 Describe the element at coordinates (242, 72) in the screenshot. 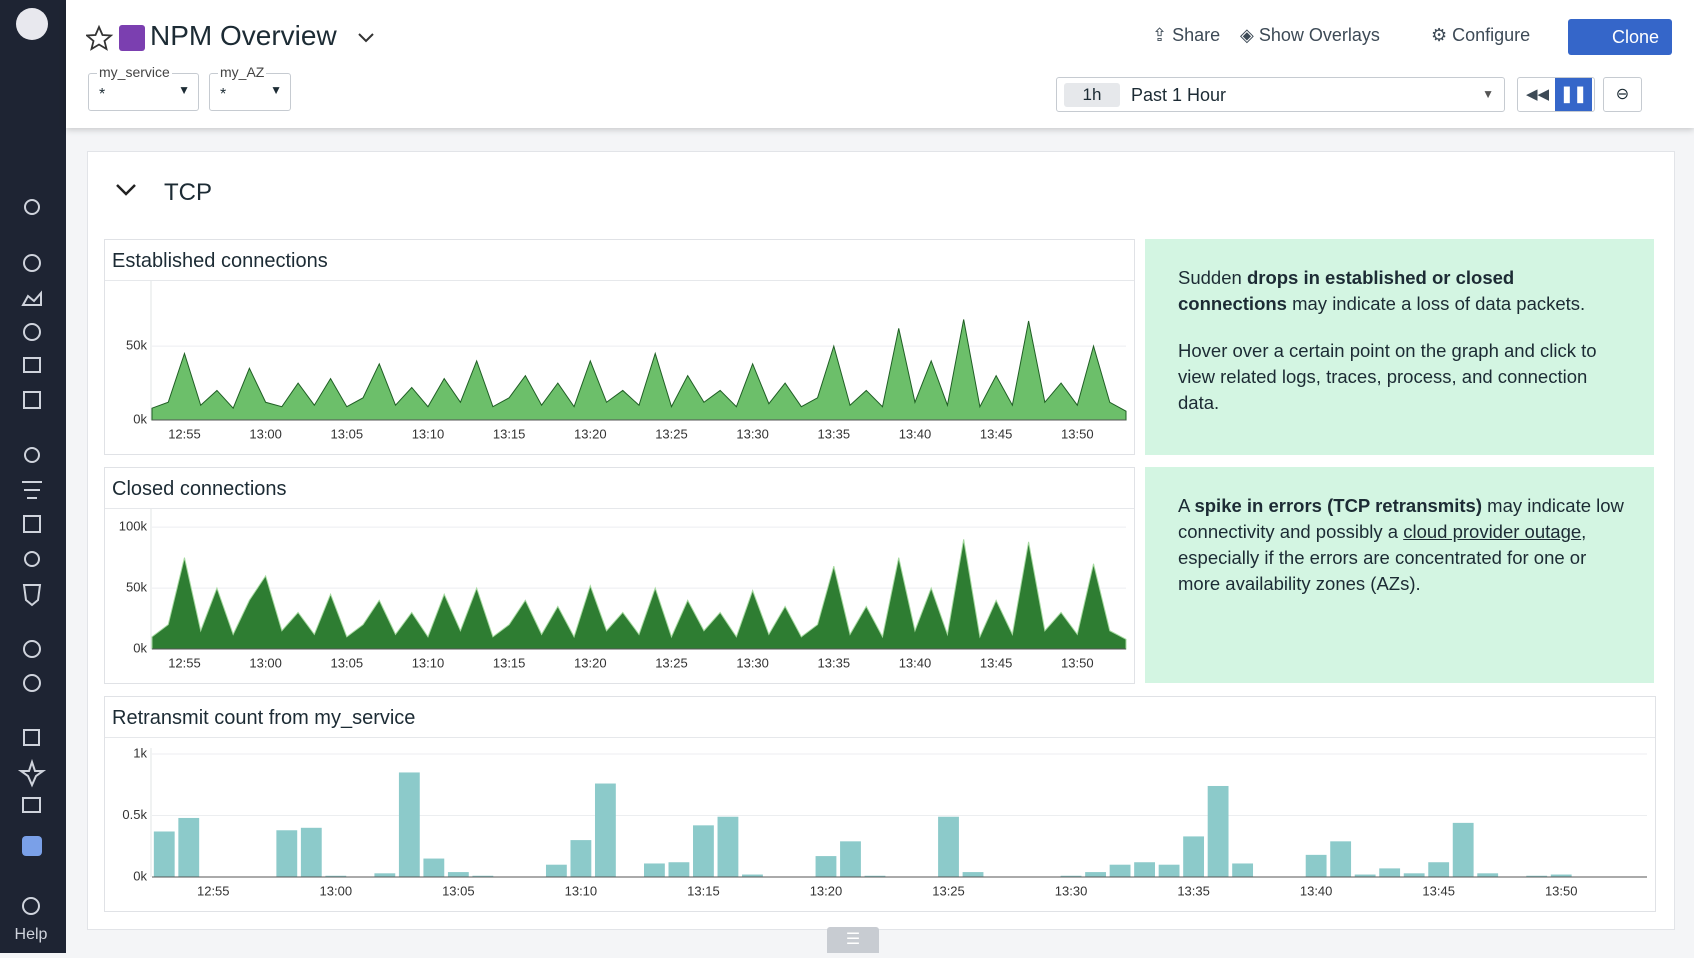

I see `variable-name: my_AZ` at that location.